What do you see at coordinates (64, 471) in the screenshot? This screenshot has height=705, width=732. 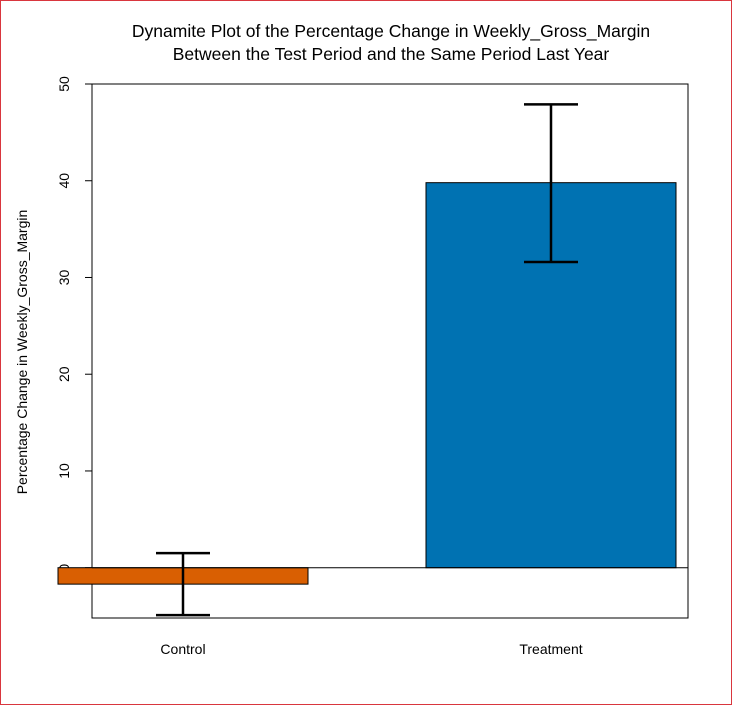 I see `y-tick-label-10: 10` at bounding box center [64, 471].